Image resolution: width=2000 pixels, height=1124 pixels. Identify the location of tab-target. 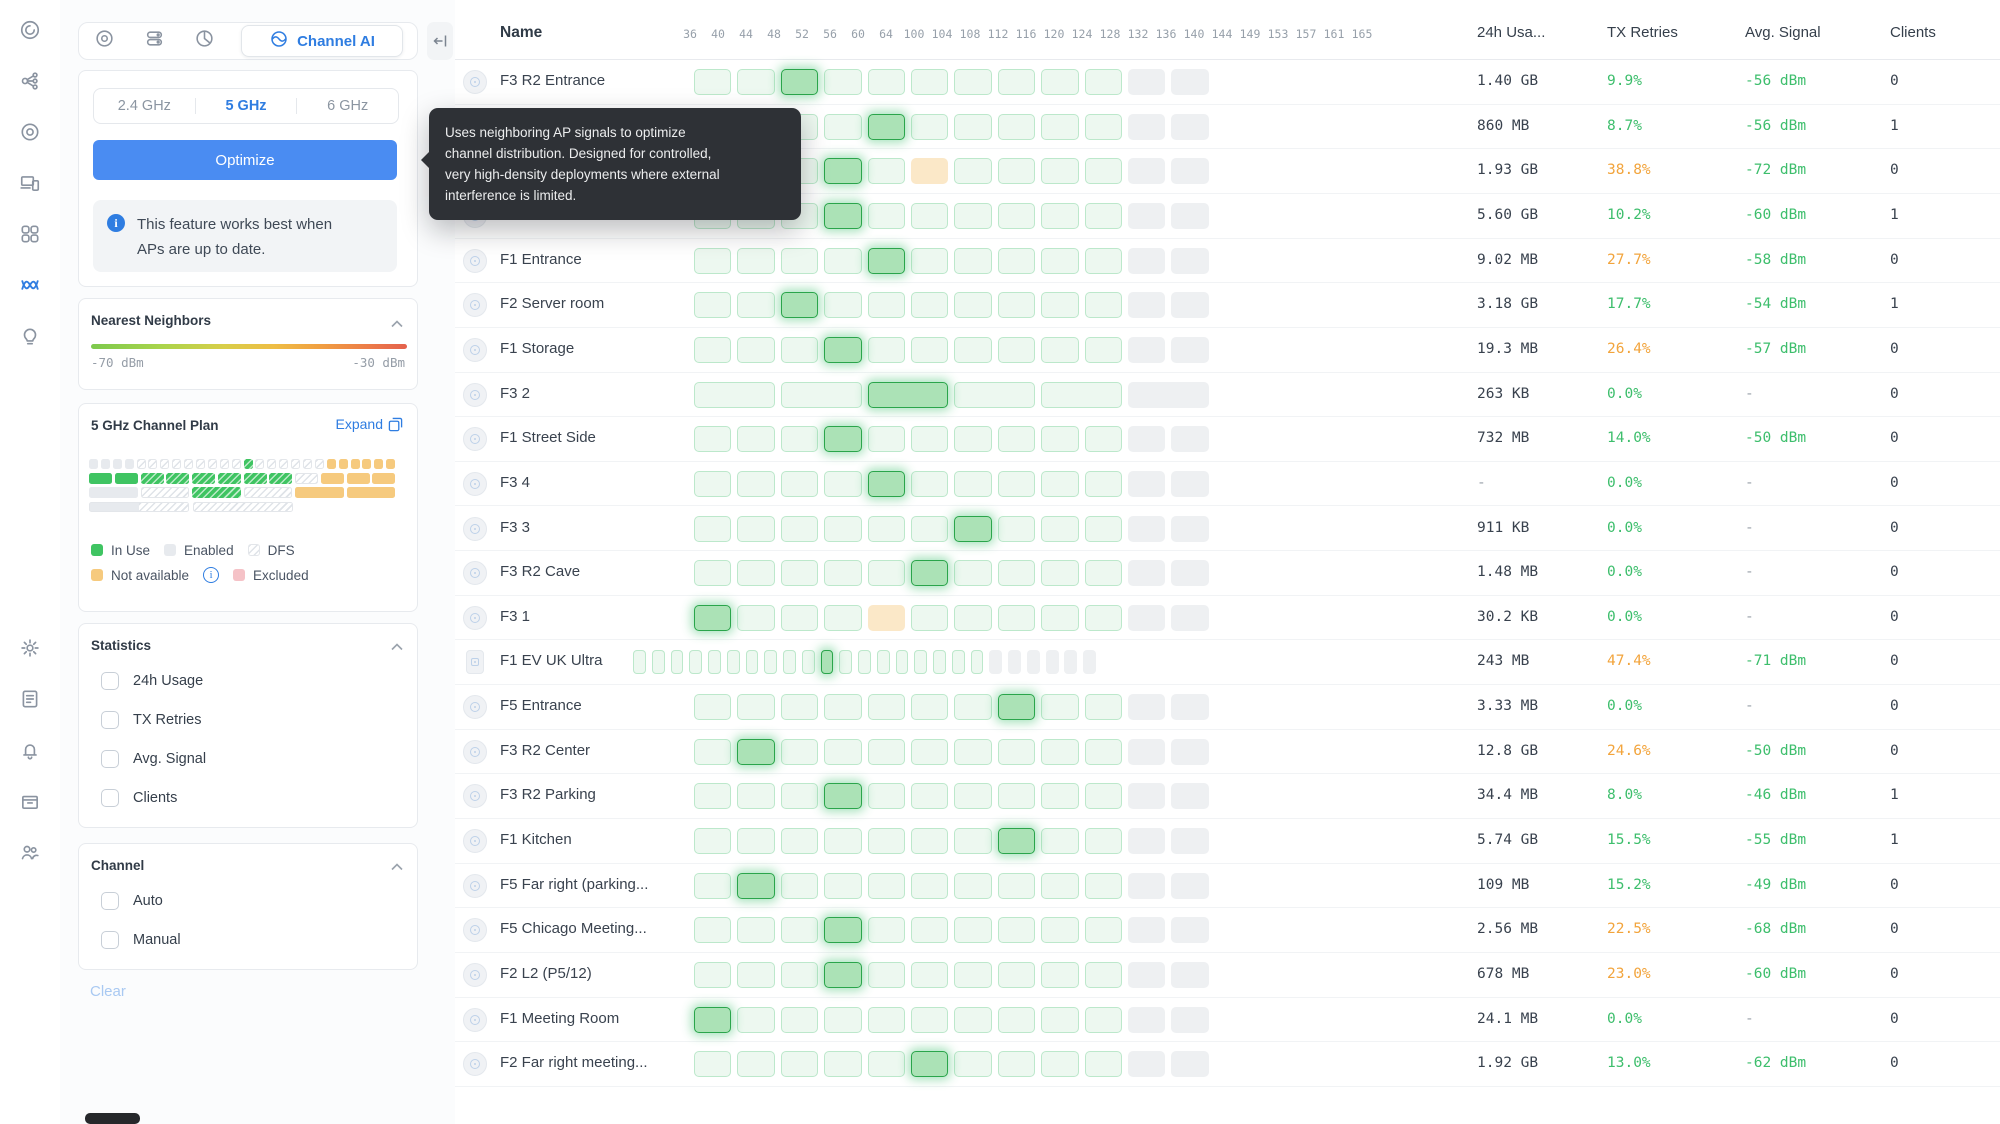
(104, 41).